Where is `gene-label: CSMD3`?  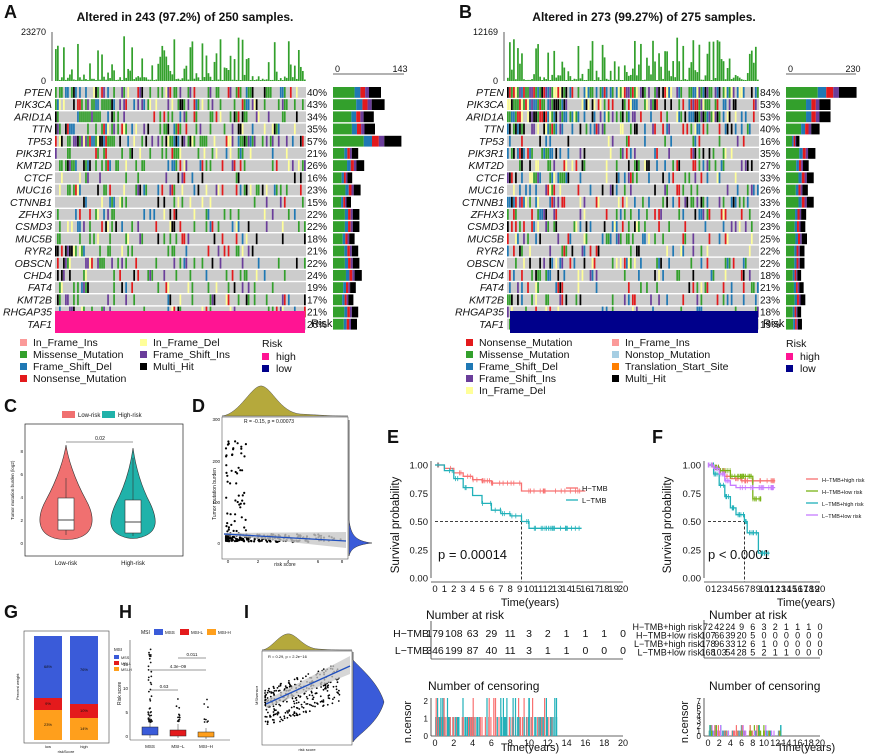 gene-label: CSMD3 is located at coordinates (485, 227).